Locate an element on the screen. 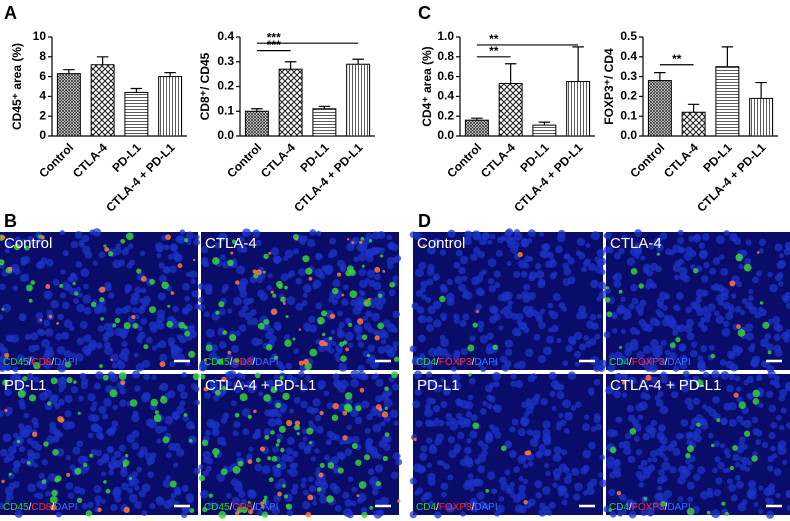  significance-label: *** is located at coordinates (274, 45).